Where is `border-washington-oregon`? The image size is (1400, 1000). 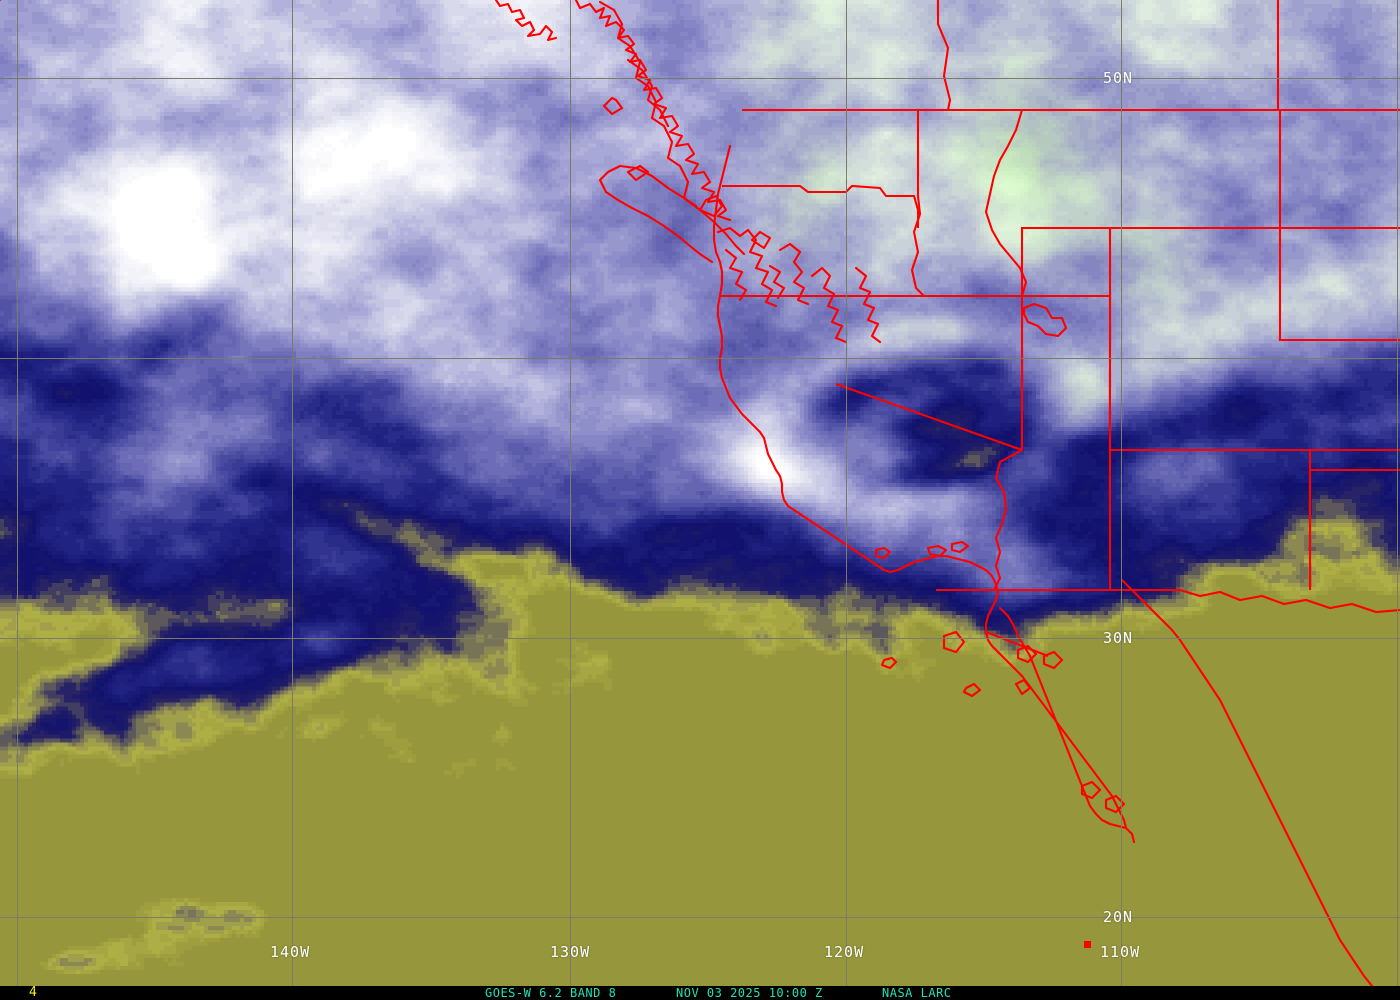
border-washington-oregon is located at coordinates (821, 206).